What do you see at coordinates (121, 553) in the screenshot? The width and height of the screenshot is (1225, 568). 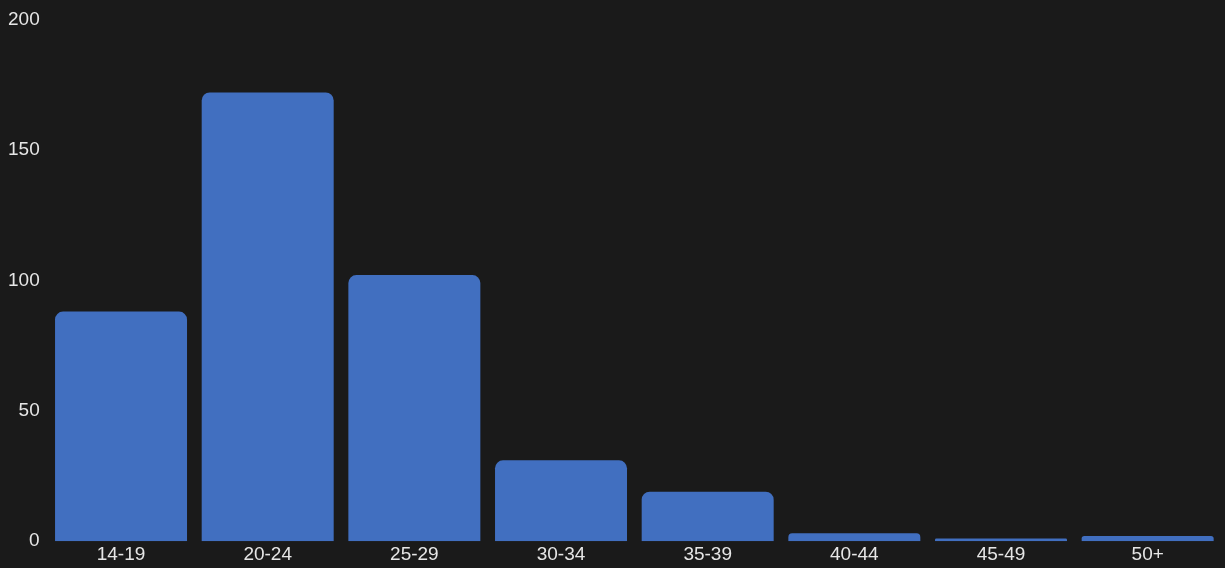 I see `x-tick-label: 14-19` at bounding box center [121, 553].